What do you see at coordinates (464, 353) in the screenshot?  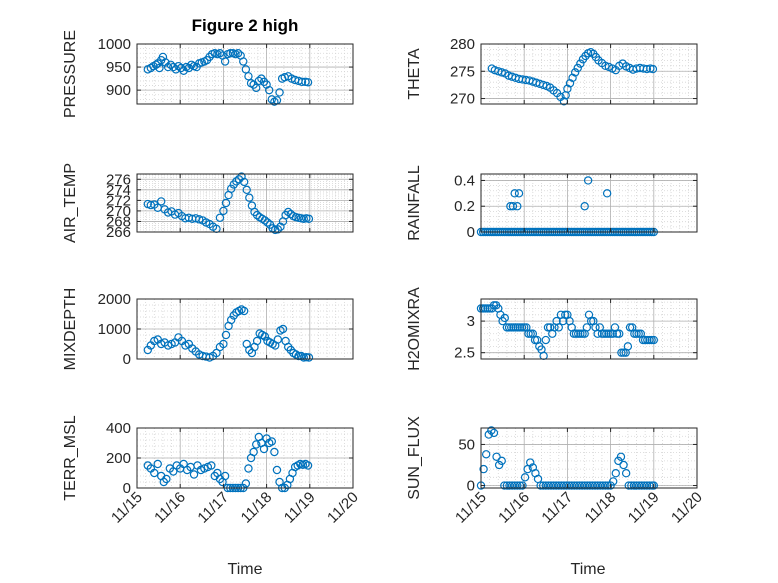 I see `y-tick-label: 2.5` at bounding box center [464, 353].